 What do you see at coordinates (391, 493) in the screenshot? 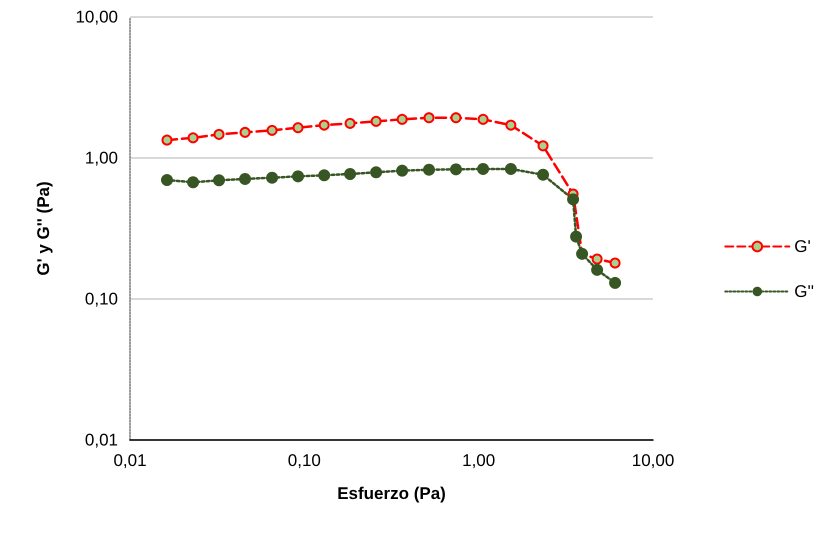
I see `x-axis-title: Esfuerzo (Pa)` at bounding box center [391, 493].